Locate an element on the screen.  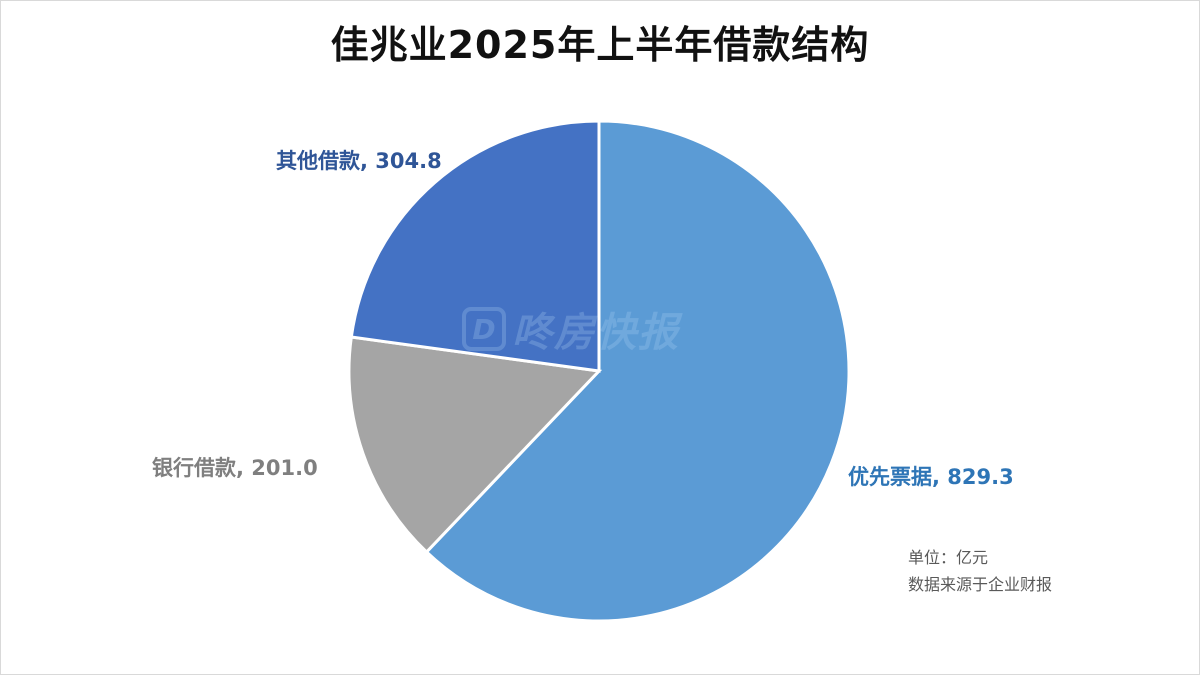
slice-label-qita-jiekuan: 其他借款, 304.8 is located at coordinates (359, 161).